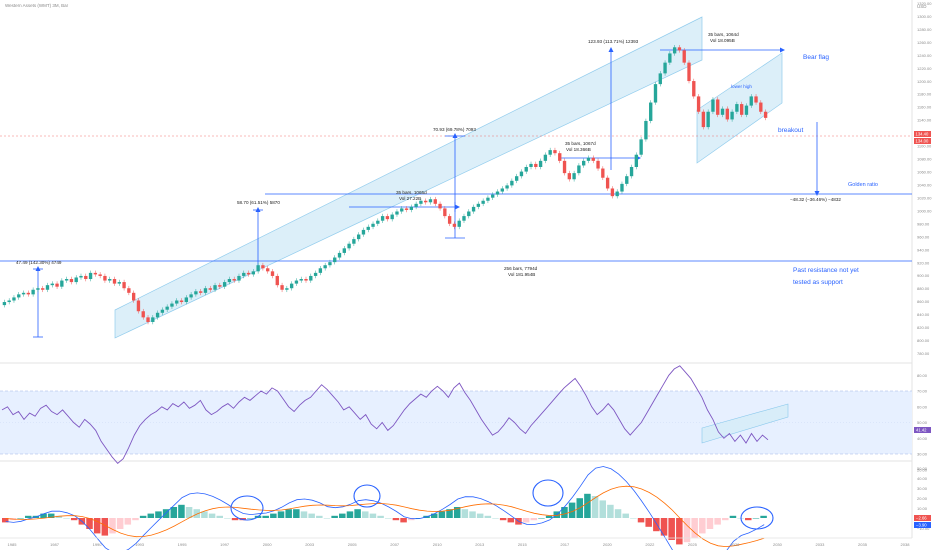 The image size is (932, 550). What do you see at coordinates (922, 423) in the screenshot?
I see `rsi-axis: 80.00 70.00 60.00 50.00 40.00 30.00 20.00` at bounding box center [922, 423].